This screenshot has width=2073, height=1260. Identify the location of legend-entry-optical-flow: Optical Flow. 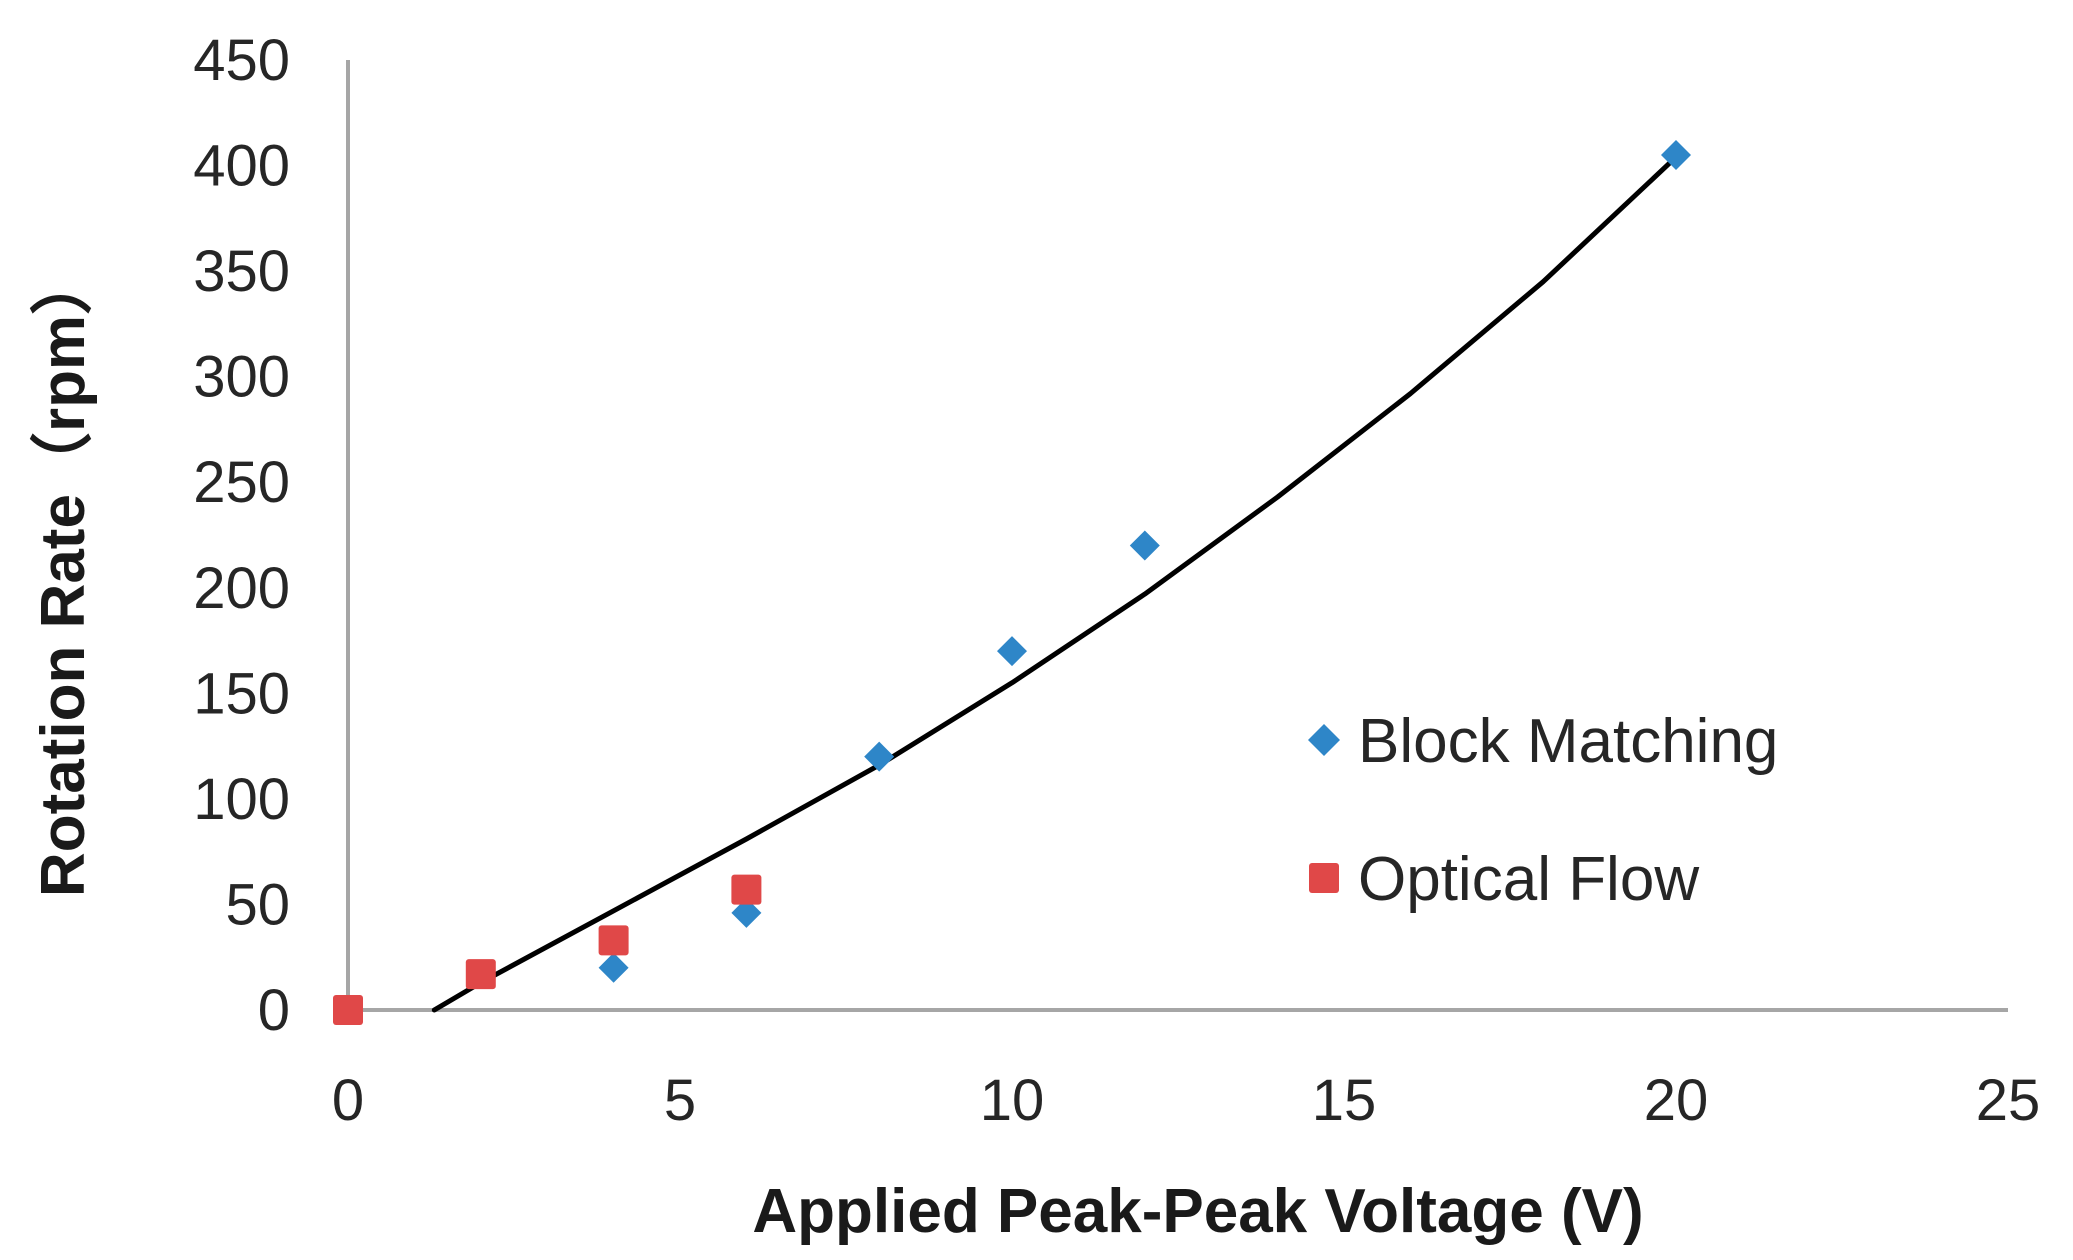
(1528, 879).